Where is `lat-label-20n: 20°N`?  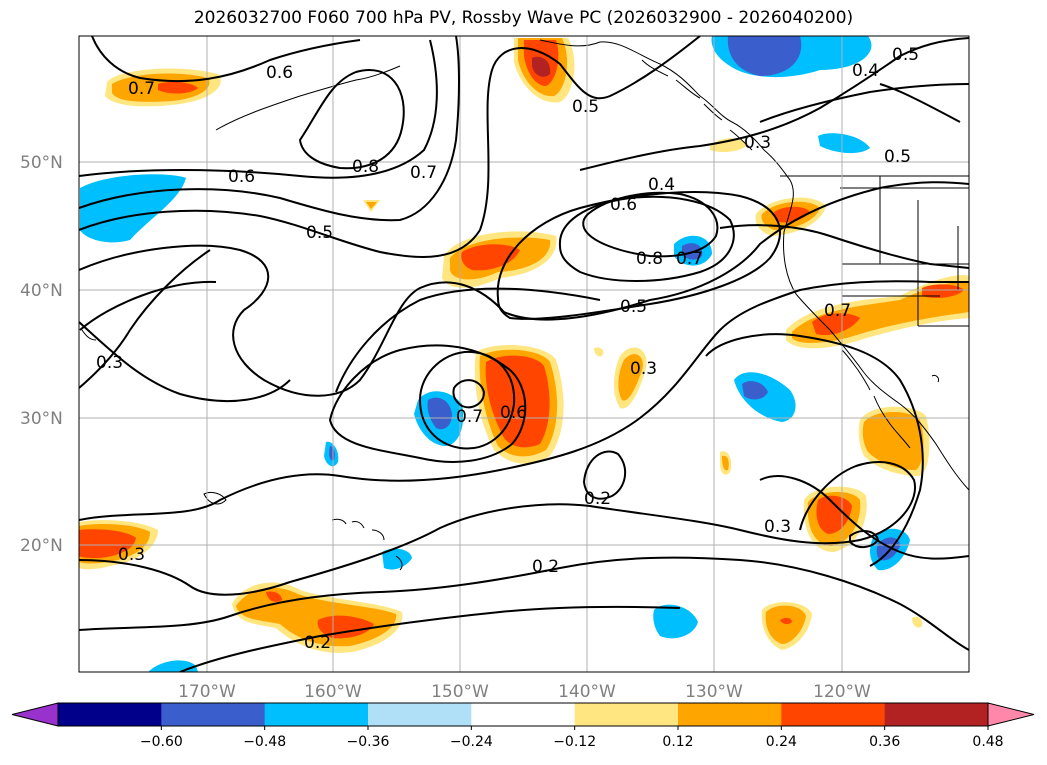
lat-label-20n: 20°N is located at coordinates (41, 546).